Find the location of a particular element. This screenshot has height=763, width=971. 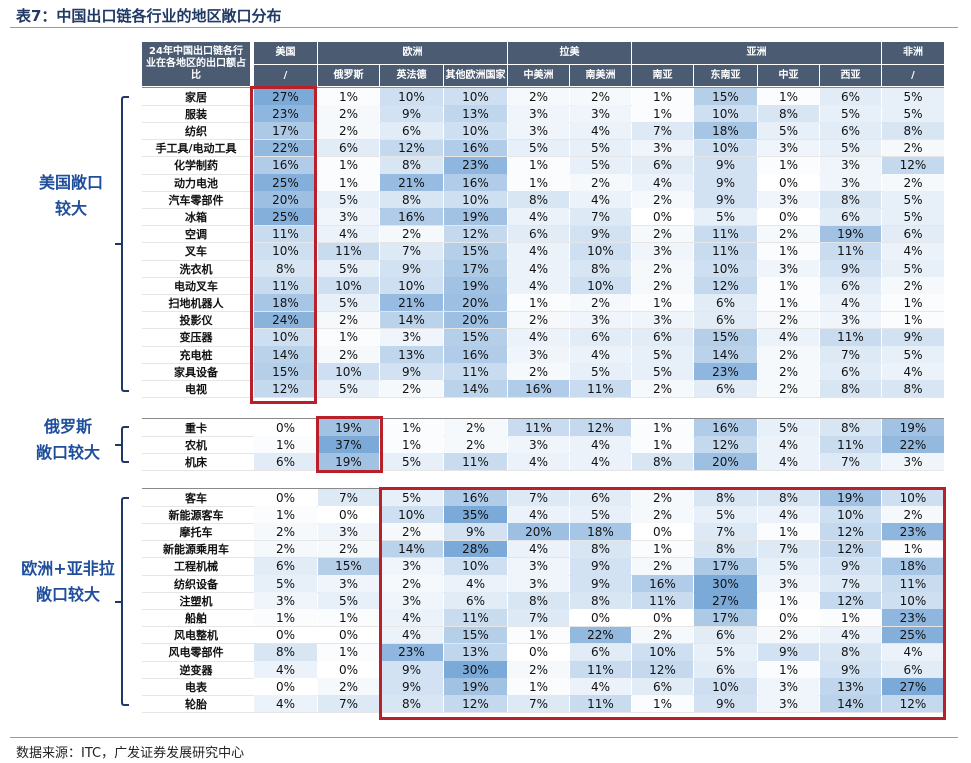

table-cell: 19% is located at coordinates (475, 286).